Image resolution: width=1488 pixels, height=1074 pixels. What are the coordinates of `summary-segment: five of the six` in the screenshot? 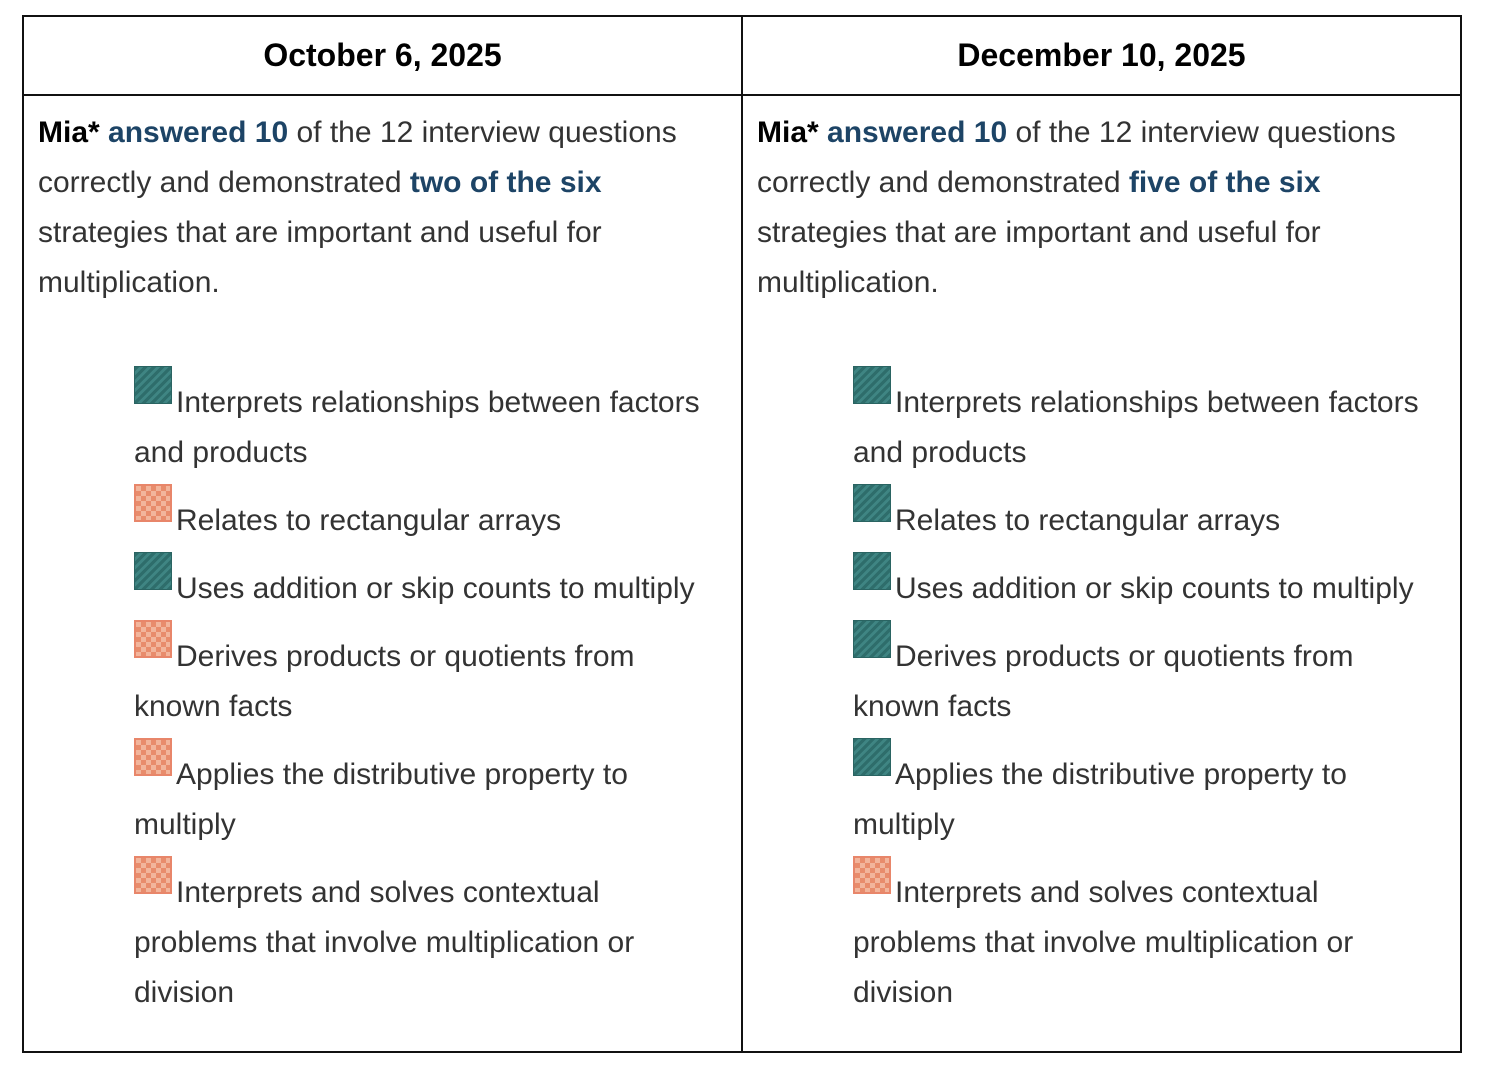 It's located at (1224, 182).